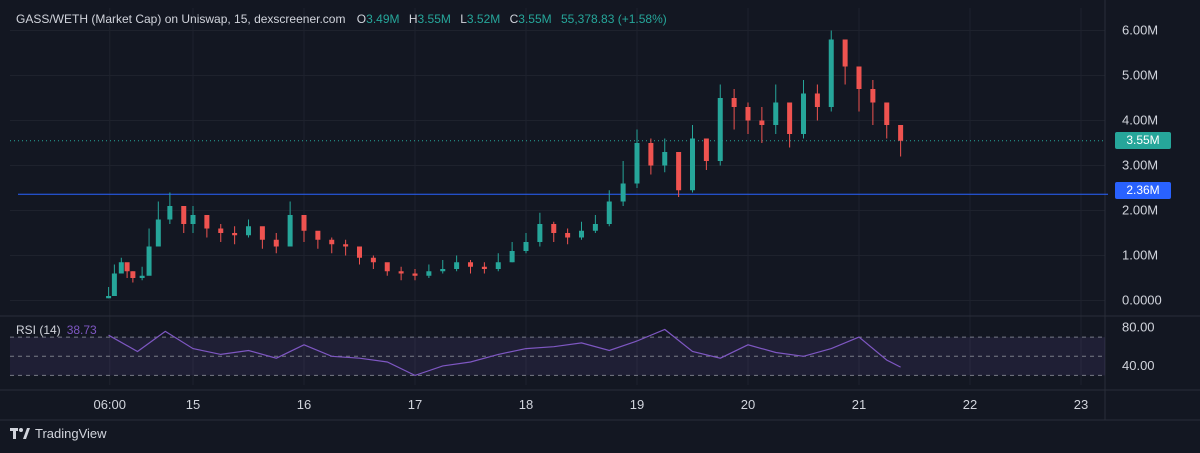  I want to click on tradingview-logo-icon, so click(20, 433).